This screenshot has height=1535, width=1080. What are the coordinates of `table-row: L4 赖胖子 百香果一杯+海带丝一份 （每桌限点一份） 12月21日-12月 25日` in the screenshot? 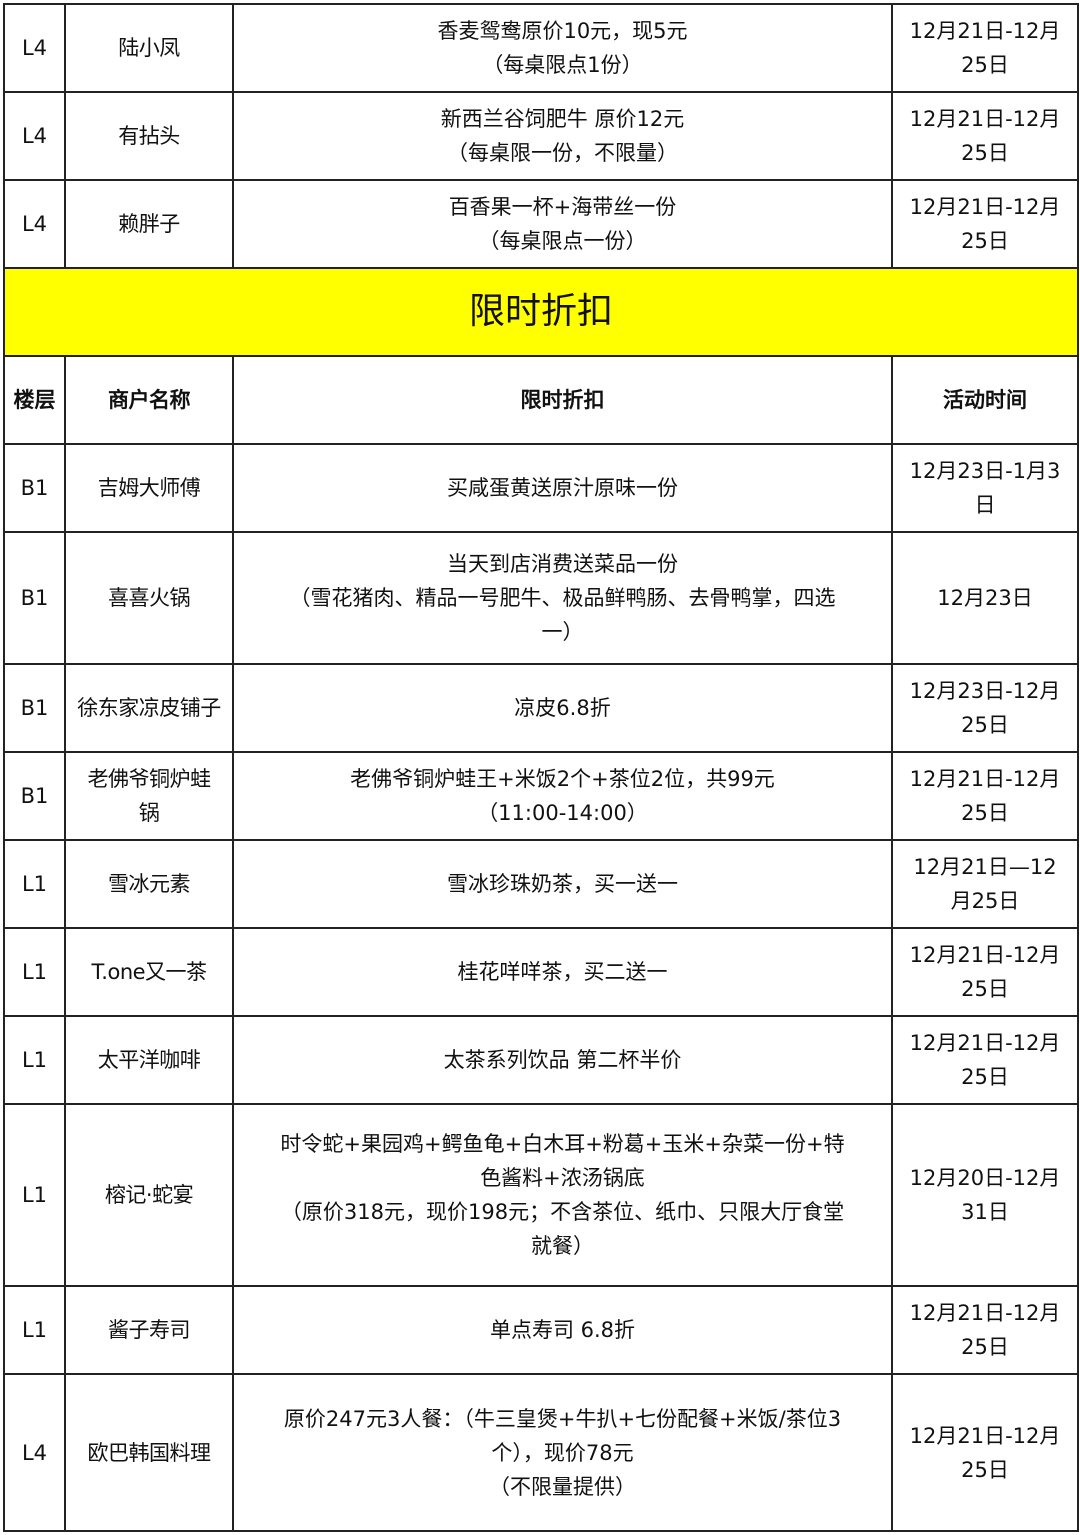 It's located at (541, 224).